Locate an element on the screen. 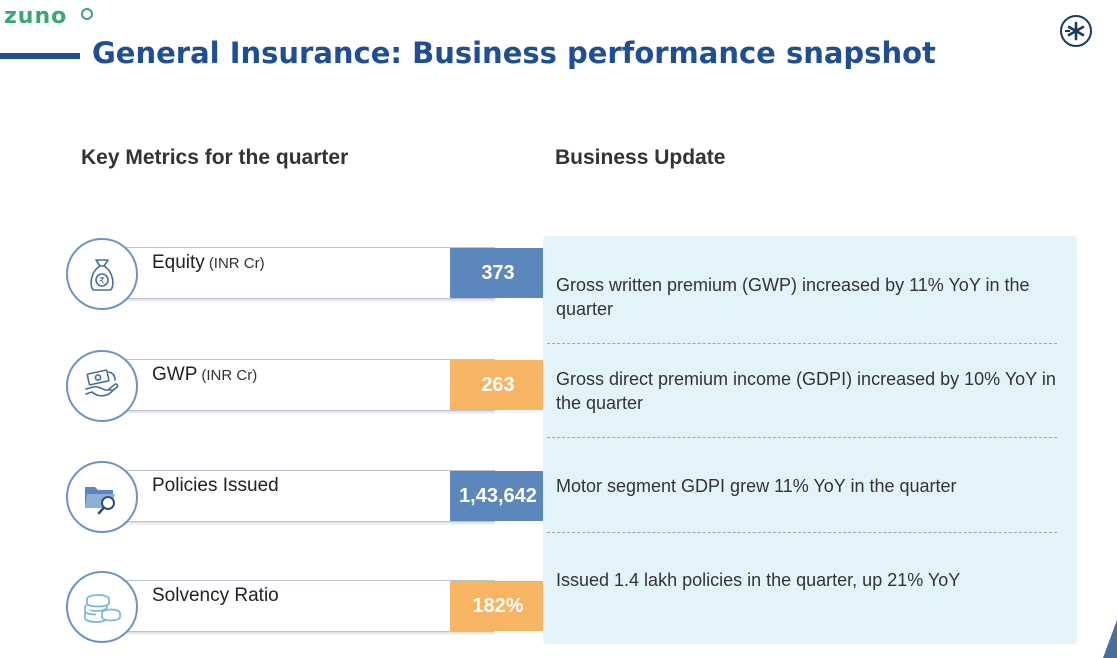 The width and height of the screenshot is (1117, 658). brand-logo: zuno is located at coordinates (49, 19).